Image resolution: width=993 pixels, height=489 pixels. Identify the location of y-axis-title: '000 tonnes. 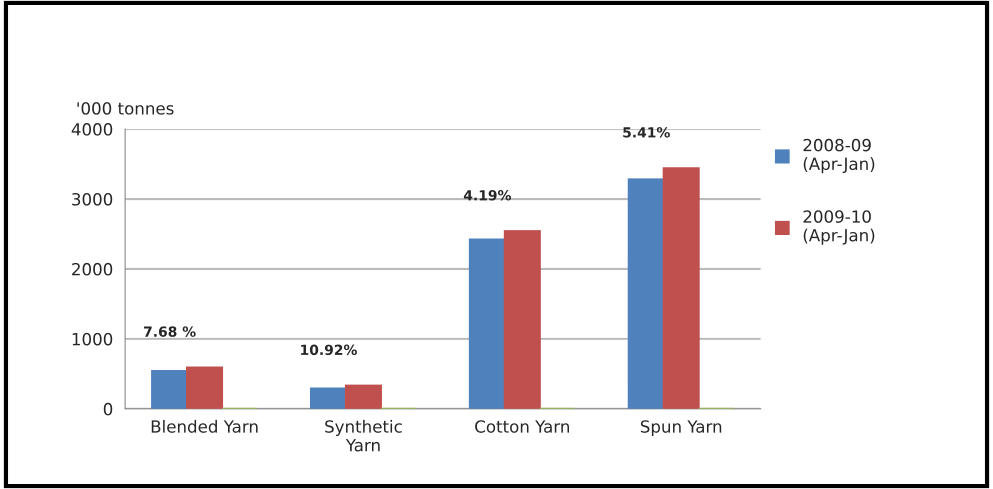
(125, 108).